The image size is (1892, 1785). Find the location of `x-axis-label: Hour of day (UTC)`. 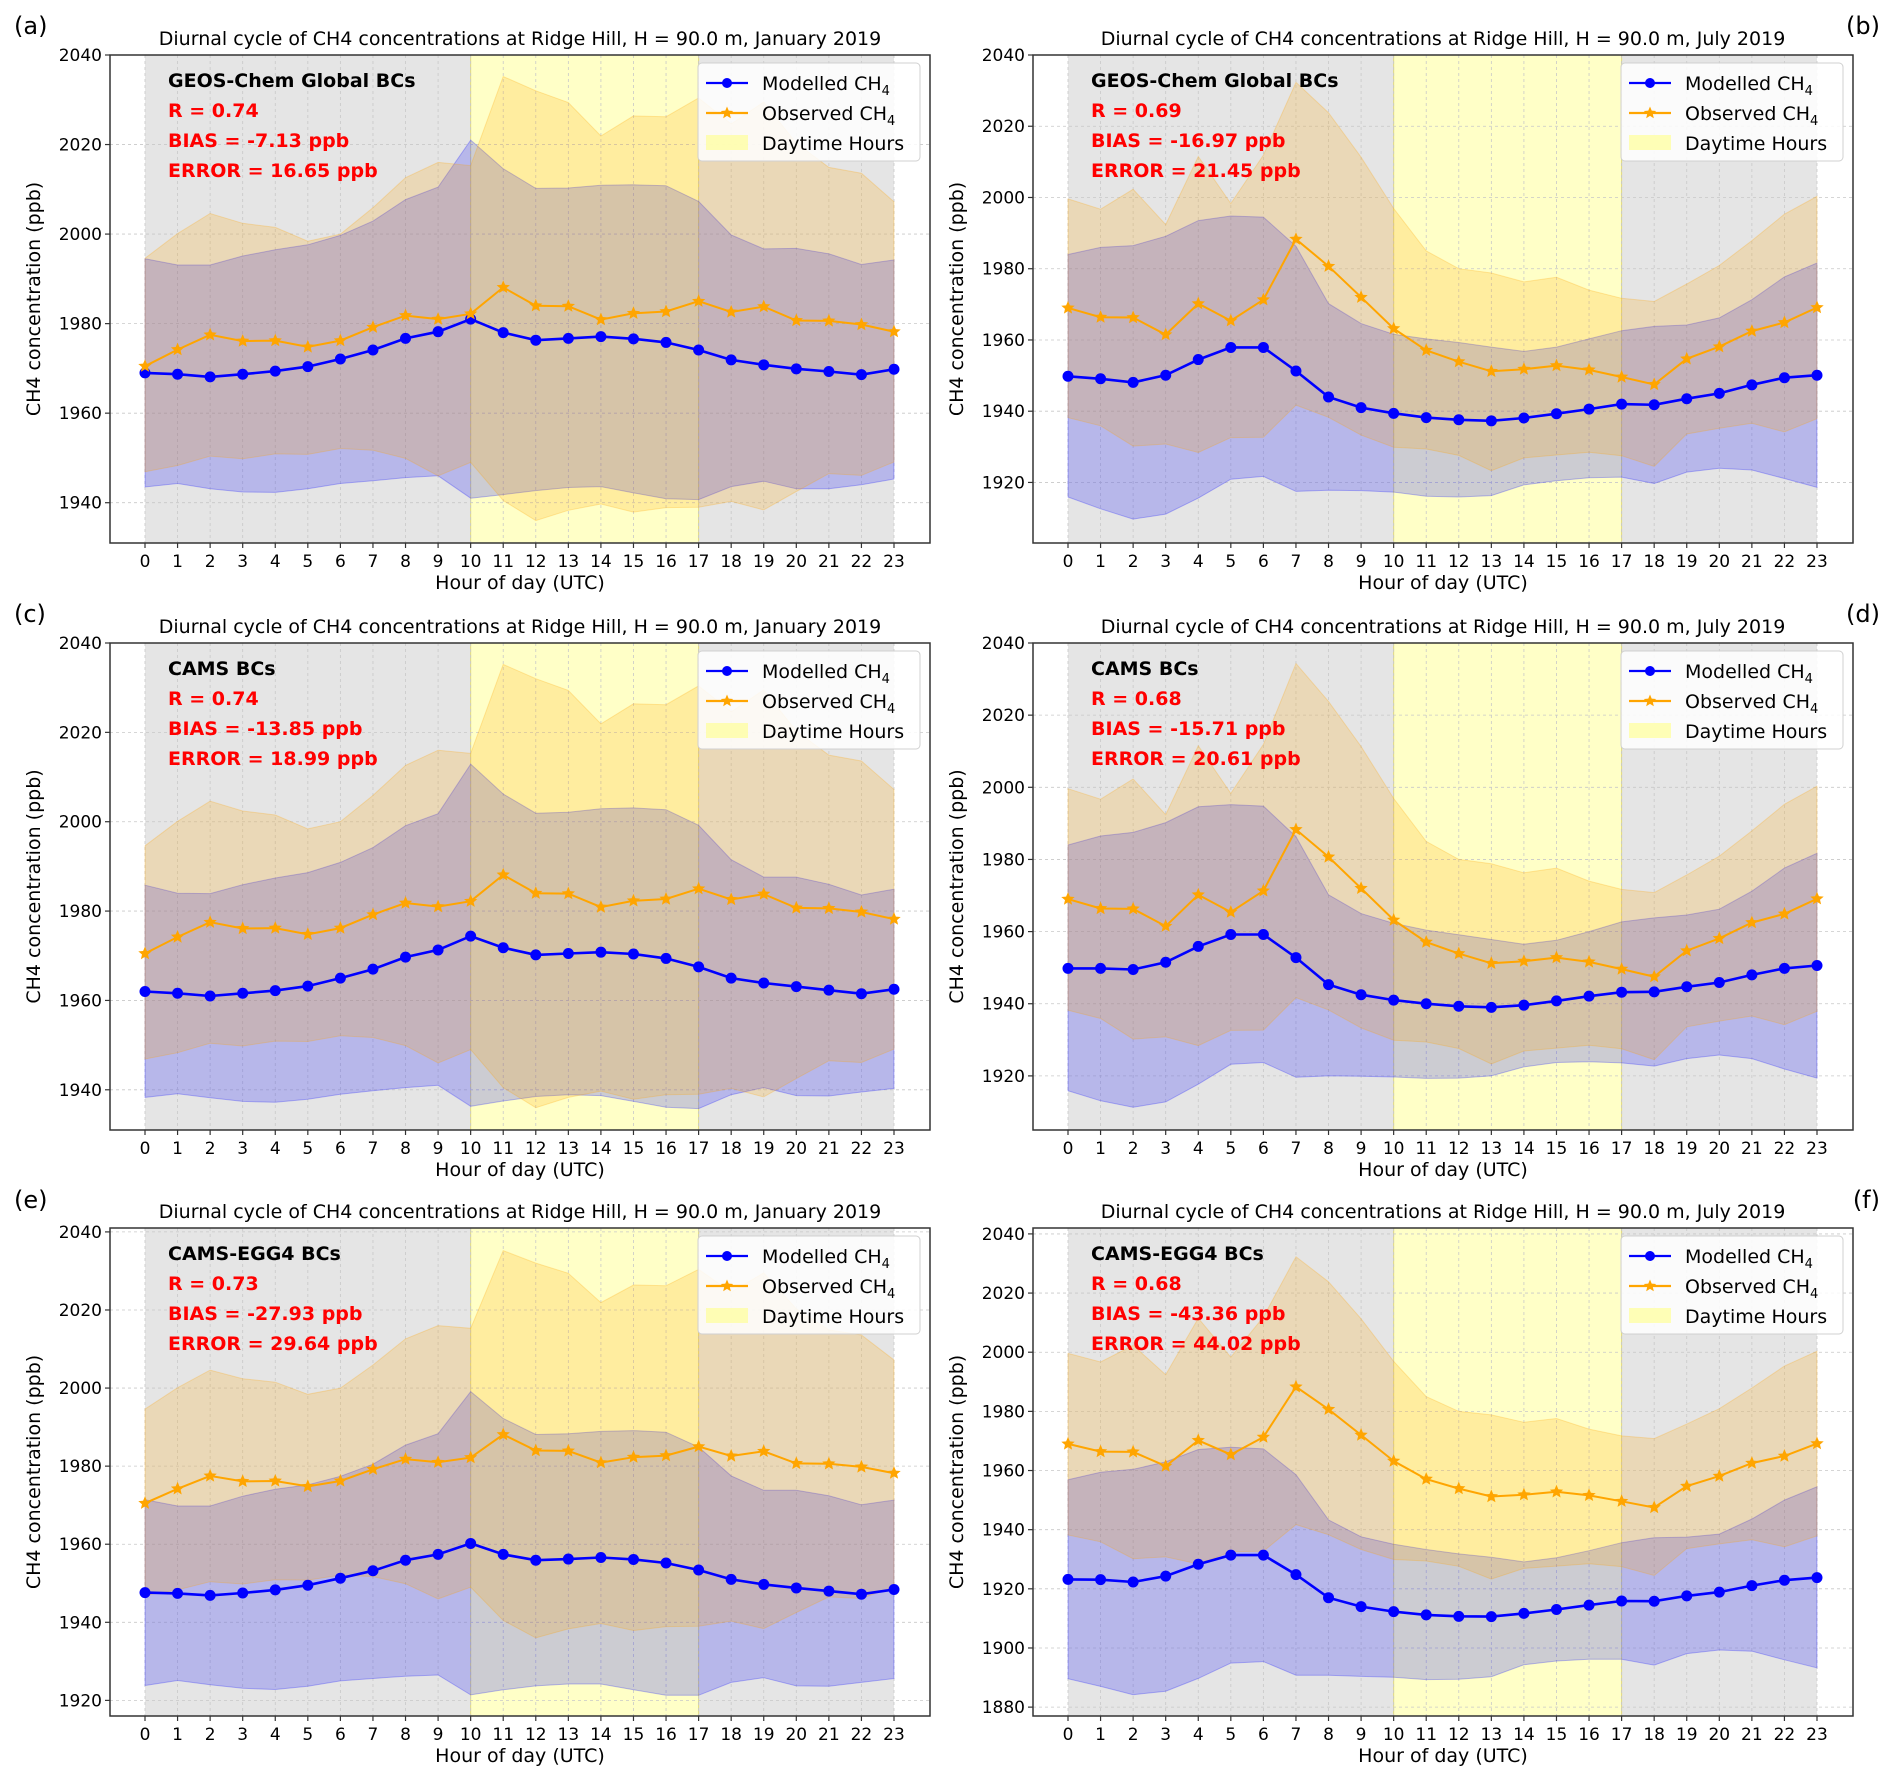

x-axis-label: Hour of day (UTC) is located at coordinates (1443, 1170).